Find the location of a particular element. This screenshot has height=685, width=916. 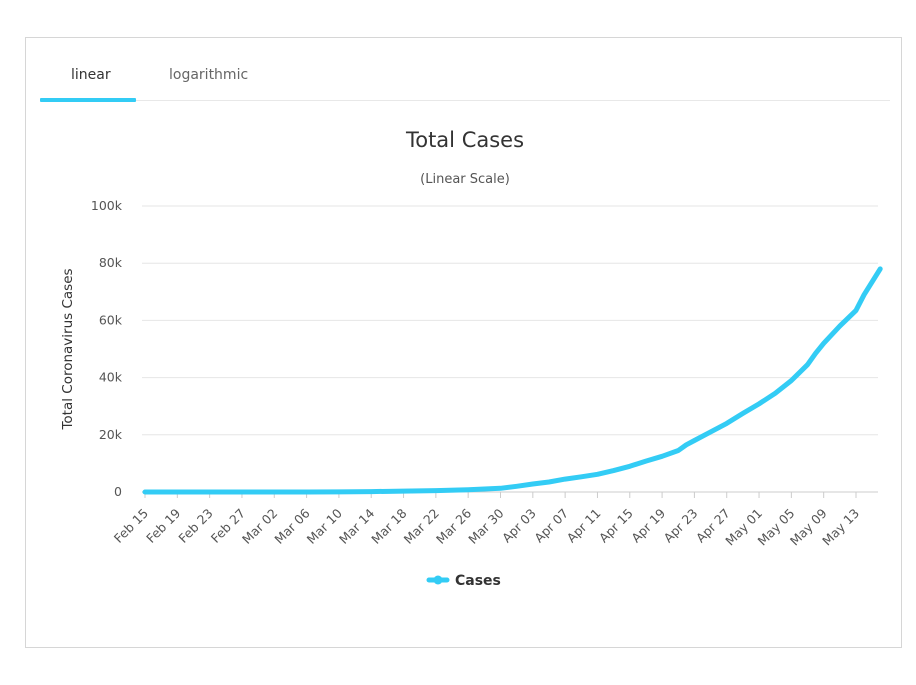

y-tick-label: 60k is located at coordinates (111, 319).